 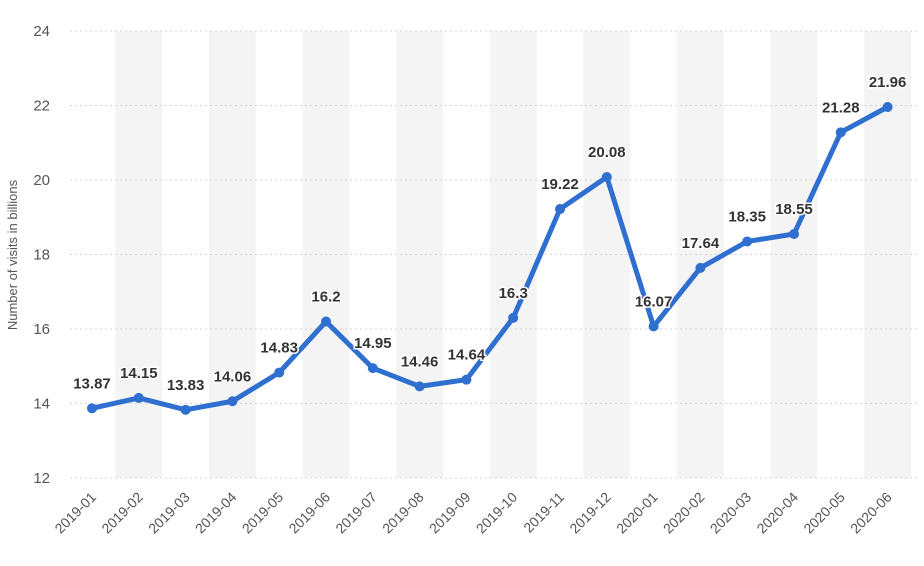 I want to click on data-label-2019-07: 14.95, so click(x=373, y=343).